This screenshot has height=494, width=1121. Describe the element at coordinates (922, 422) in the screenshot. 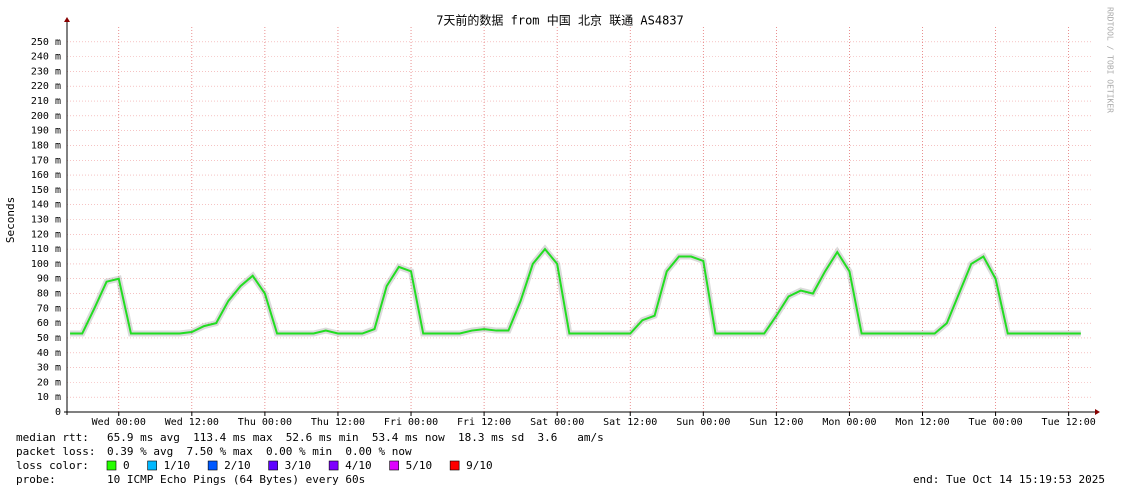

I see `x-tick-label: Mon 12:00` at that location.